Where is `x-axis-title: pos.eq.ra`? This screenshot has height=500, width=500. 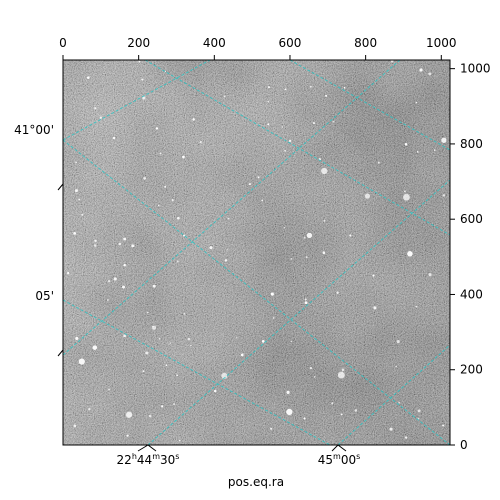
x-axis-title: pos.eq.ra is located at coordinates (256, 482).